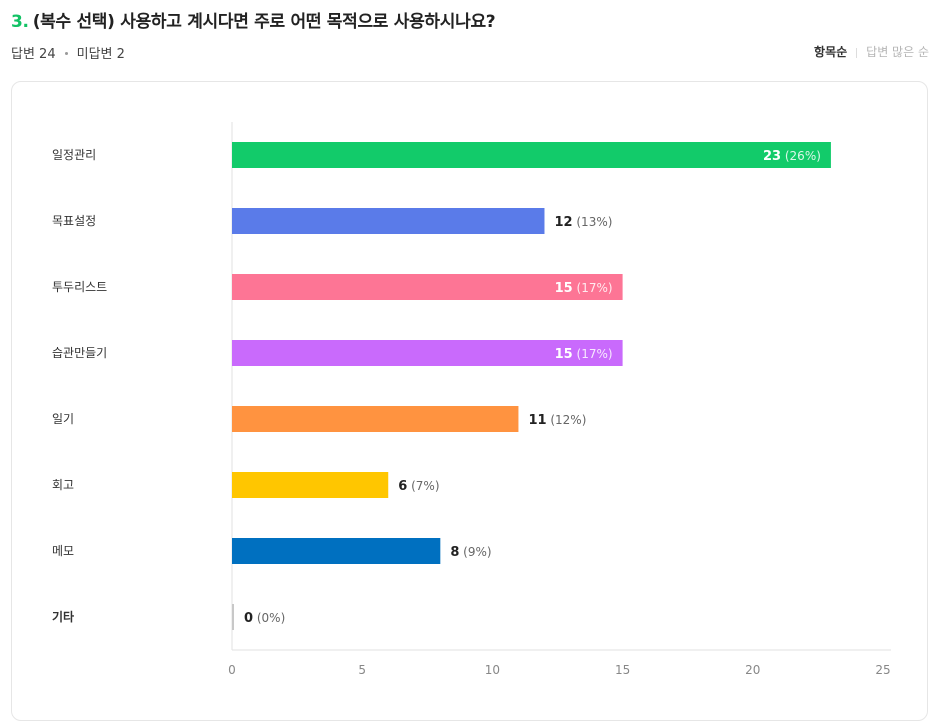  Describe the element at coordinates (100, 54) in the screenshot. I see `unanswered-count: 미답변 2` at that location.